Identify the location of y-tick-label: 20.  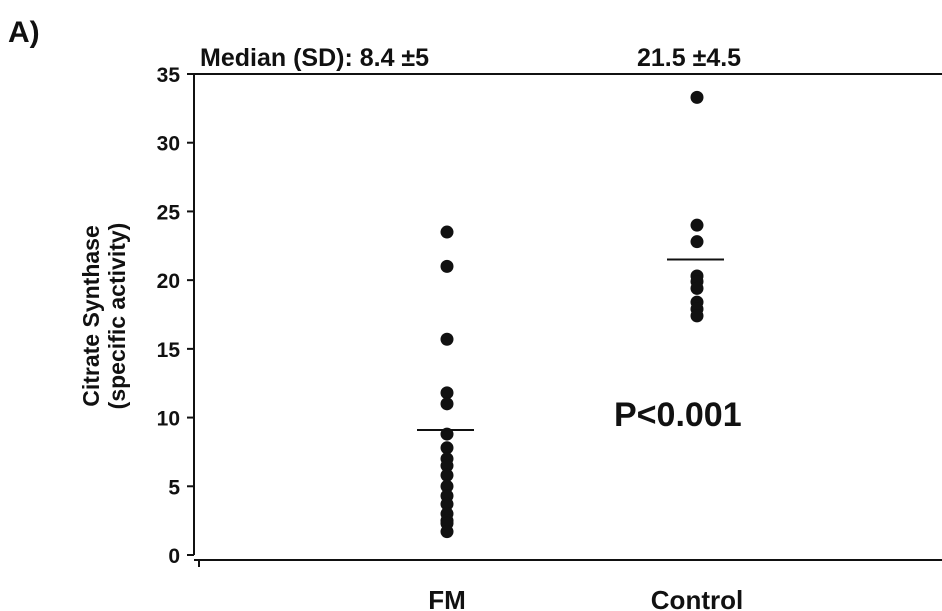
(168, 281).